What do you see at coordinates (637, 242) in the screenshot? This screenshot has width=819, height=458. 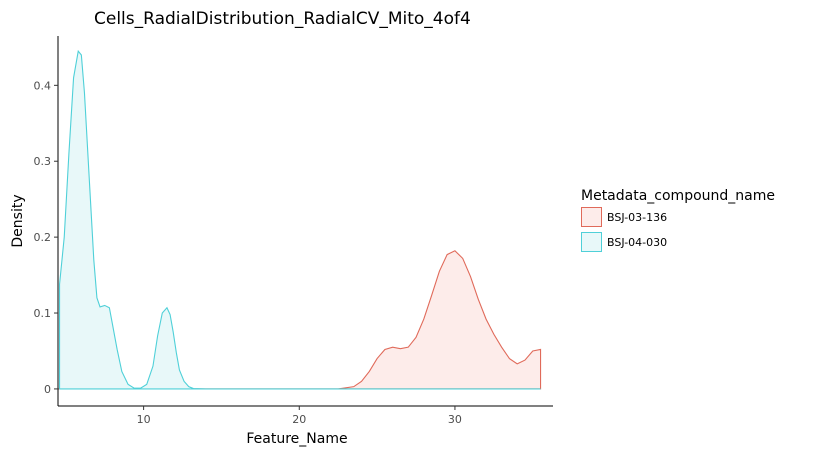 I see `legend-label-bsj-04-030: BSJ-04-030` at bounding box center [637, 242].